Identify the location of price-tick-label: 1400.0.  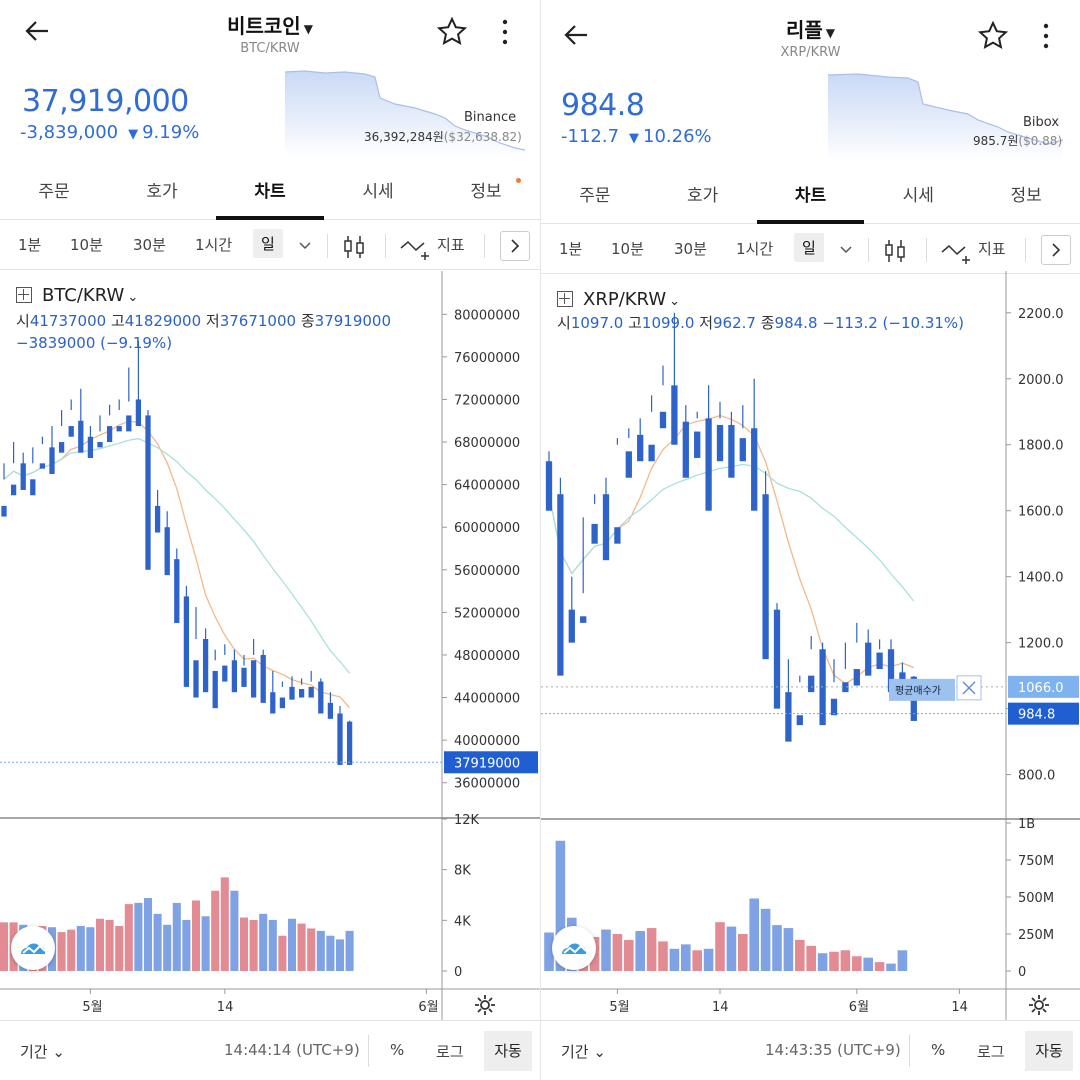
(1041, 578).